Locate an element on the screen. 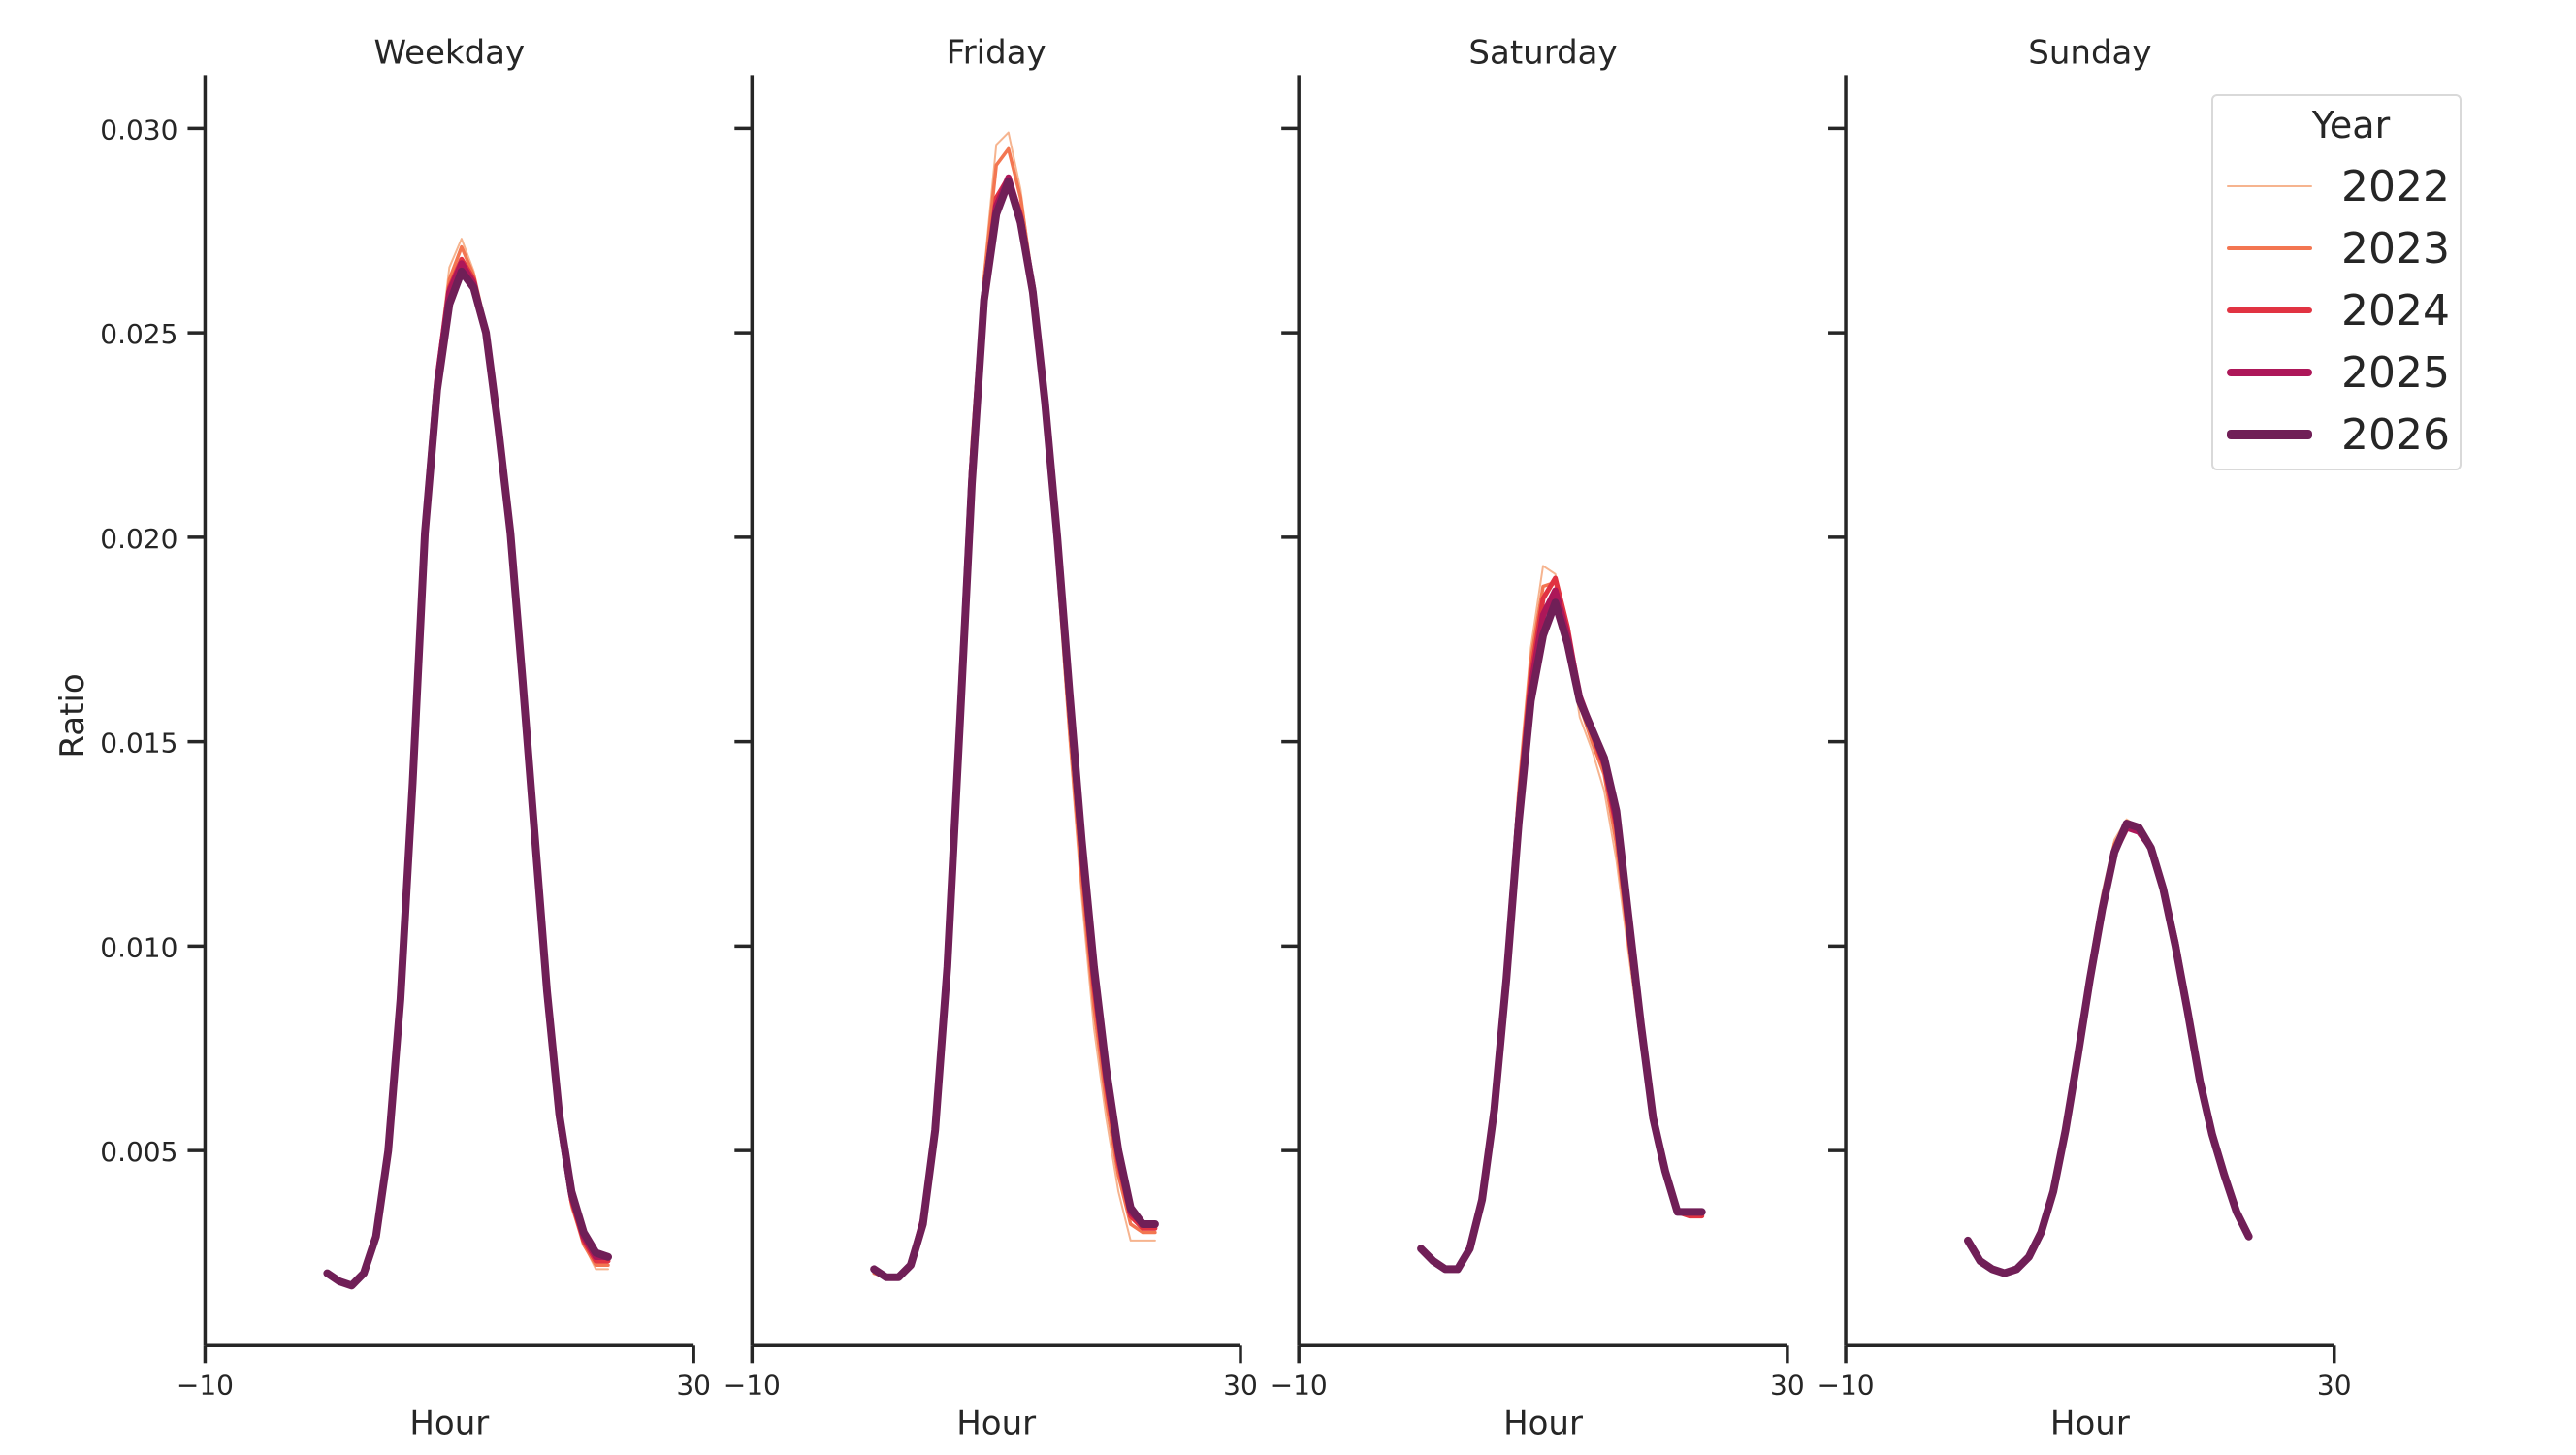 This screenshot has height=1455, width=2576. legend-label: 2026 is located at coordinates (2395, 435).